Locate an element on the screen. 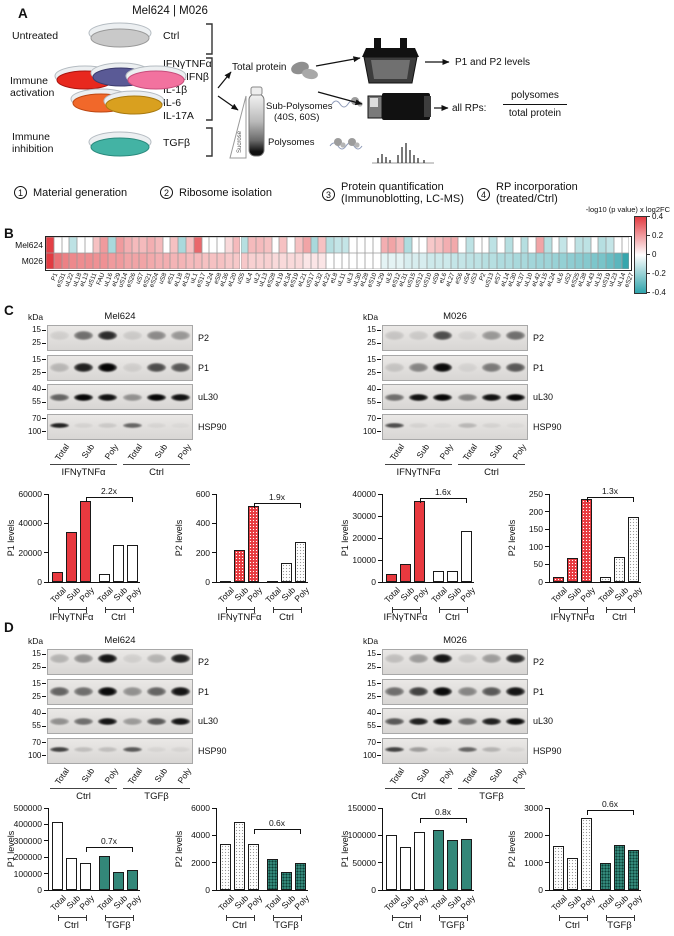  x-axis-line is located at coordinates (262, 891).